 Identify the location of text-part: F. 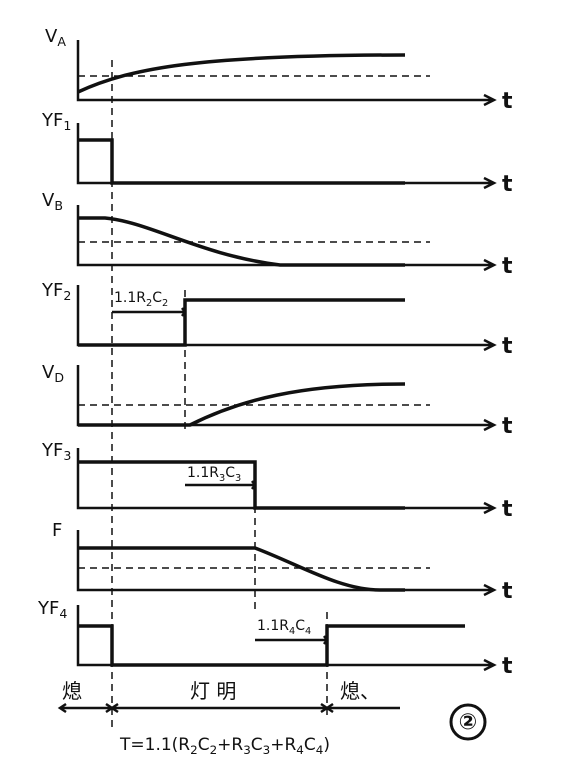
(57, 530).